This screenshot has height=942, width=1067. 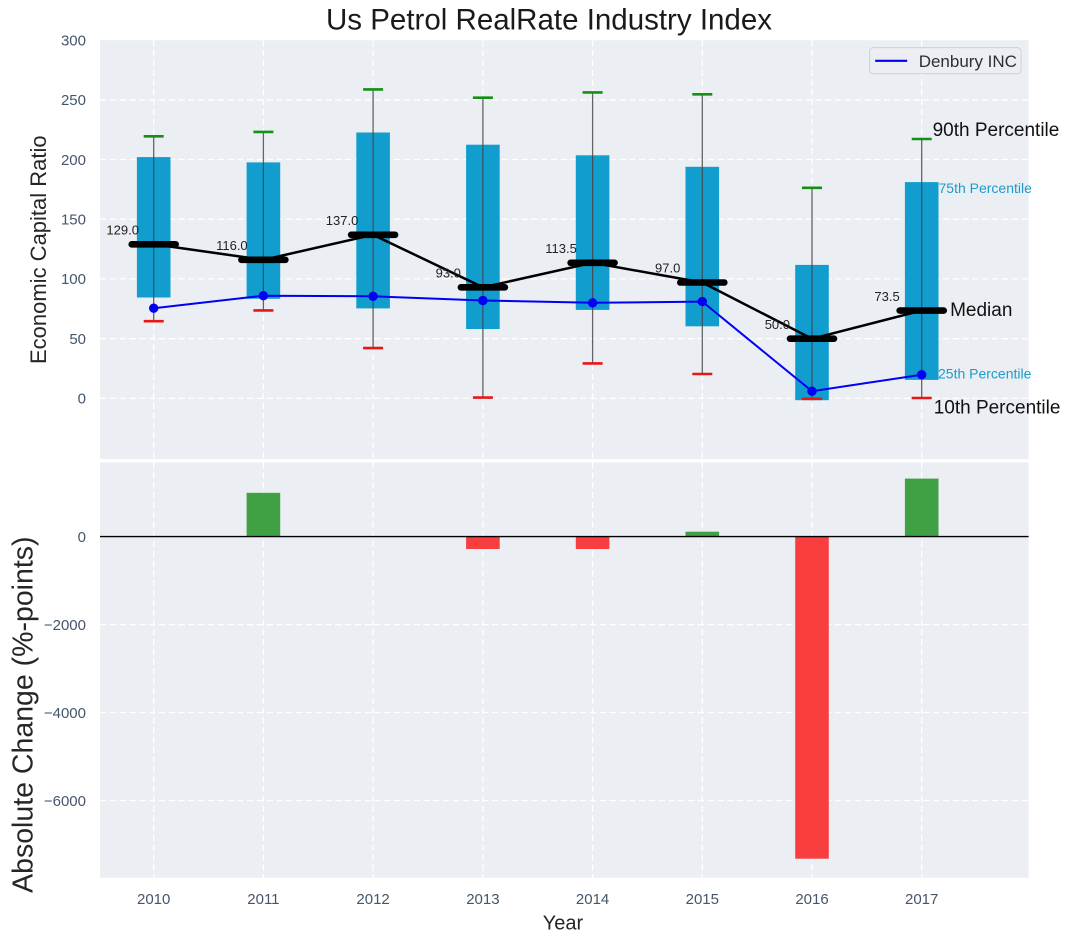 I want to click on svg-text: Economic Capital Ratio, so click(x=38, y=249).